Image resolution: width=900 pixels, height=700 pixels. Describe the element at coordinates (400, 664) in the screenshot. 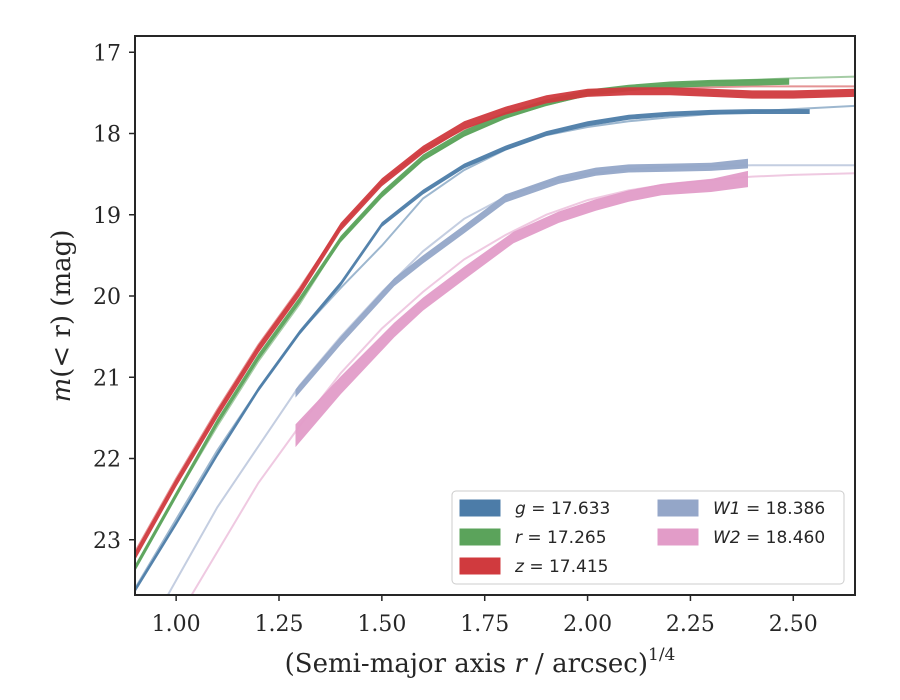

I see `x-axis-label-main: (Semi-major axis` at that location.